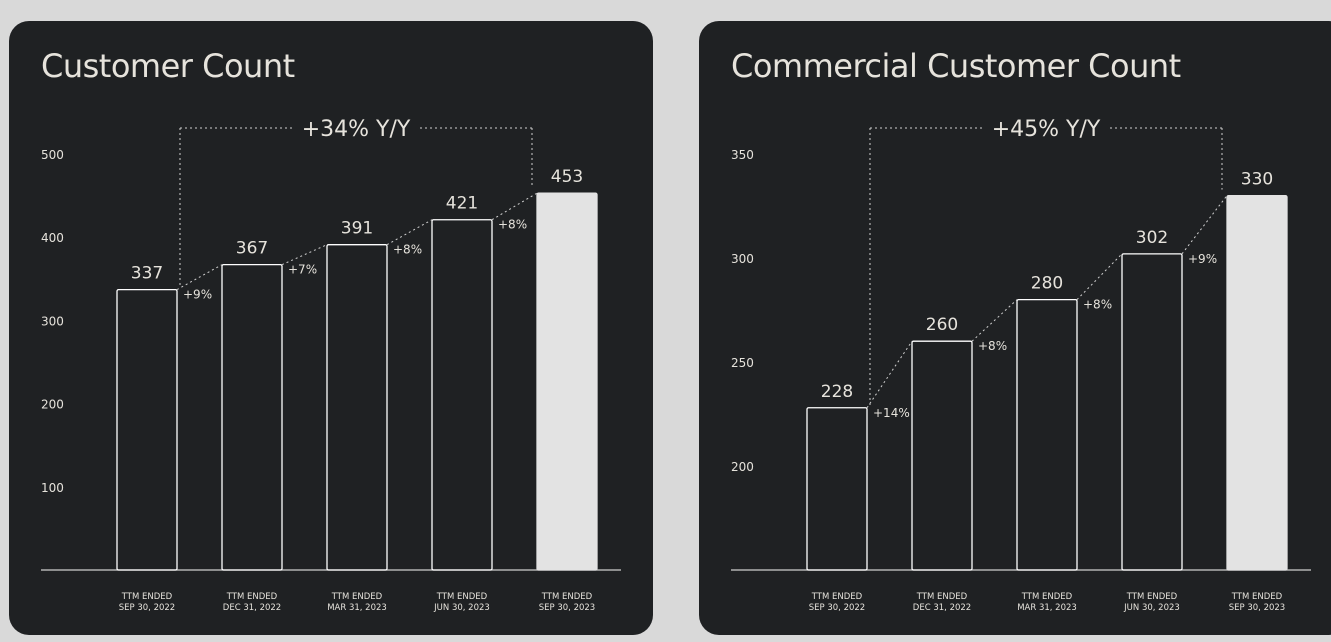 The height and width of the screenshot is (642, 1331). Describe the element at coordinates (891, 413) in the screenshot. I see `growth-label: +14%` at that location.